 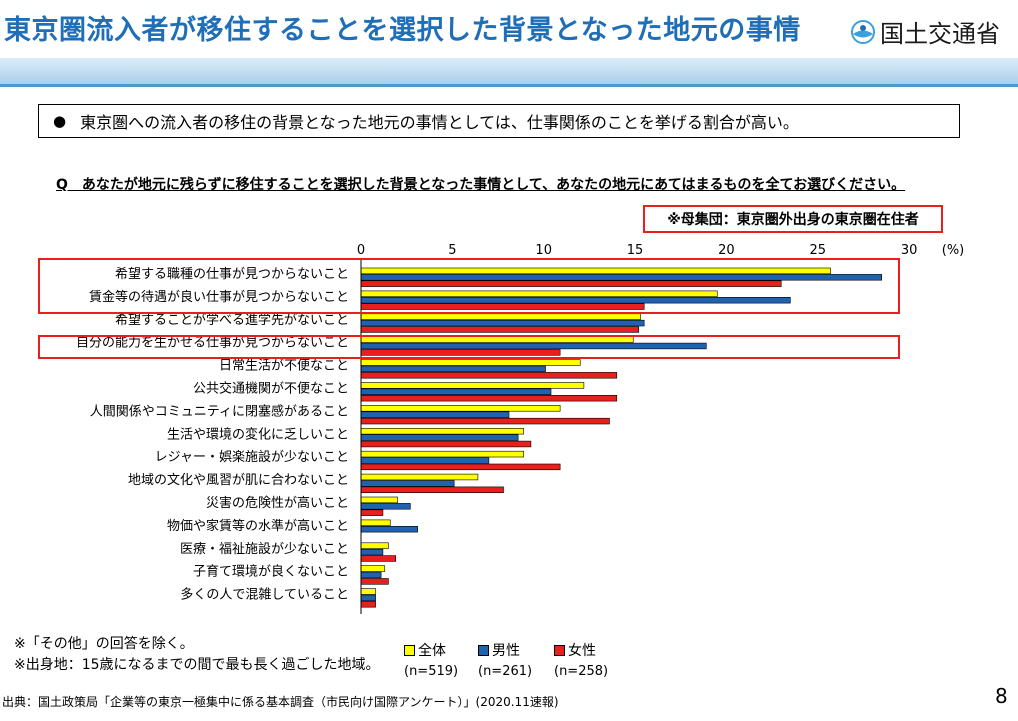 I want to click on category-label: 日常生活が不便なこと, so click(x=284, y=366).